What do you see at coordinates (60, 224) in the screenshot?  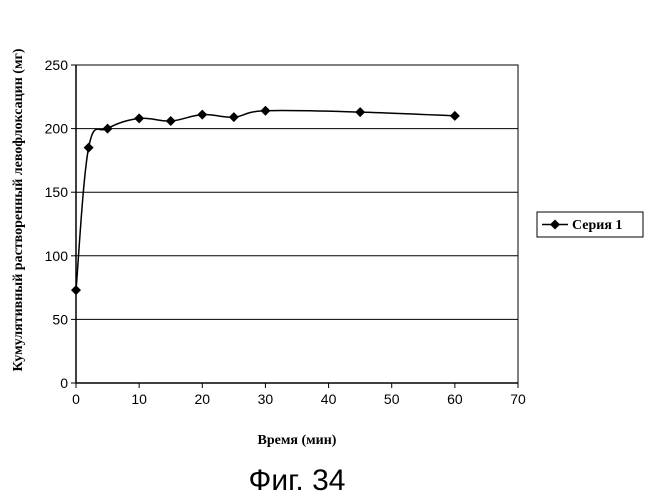 I see `y-axis-ticks: 0 50 100 150 200 250` at bounding box center [60, 224].